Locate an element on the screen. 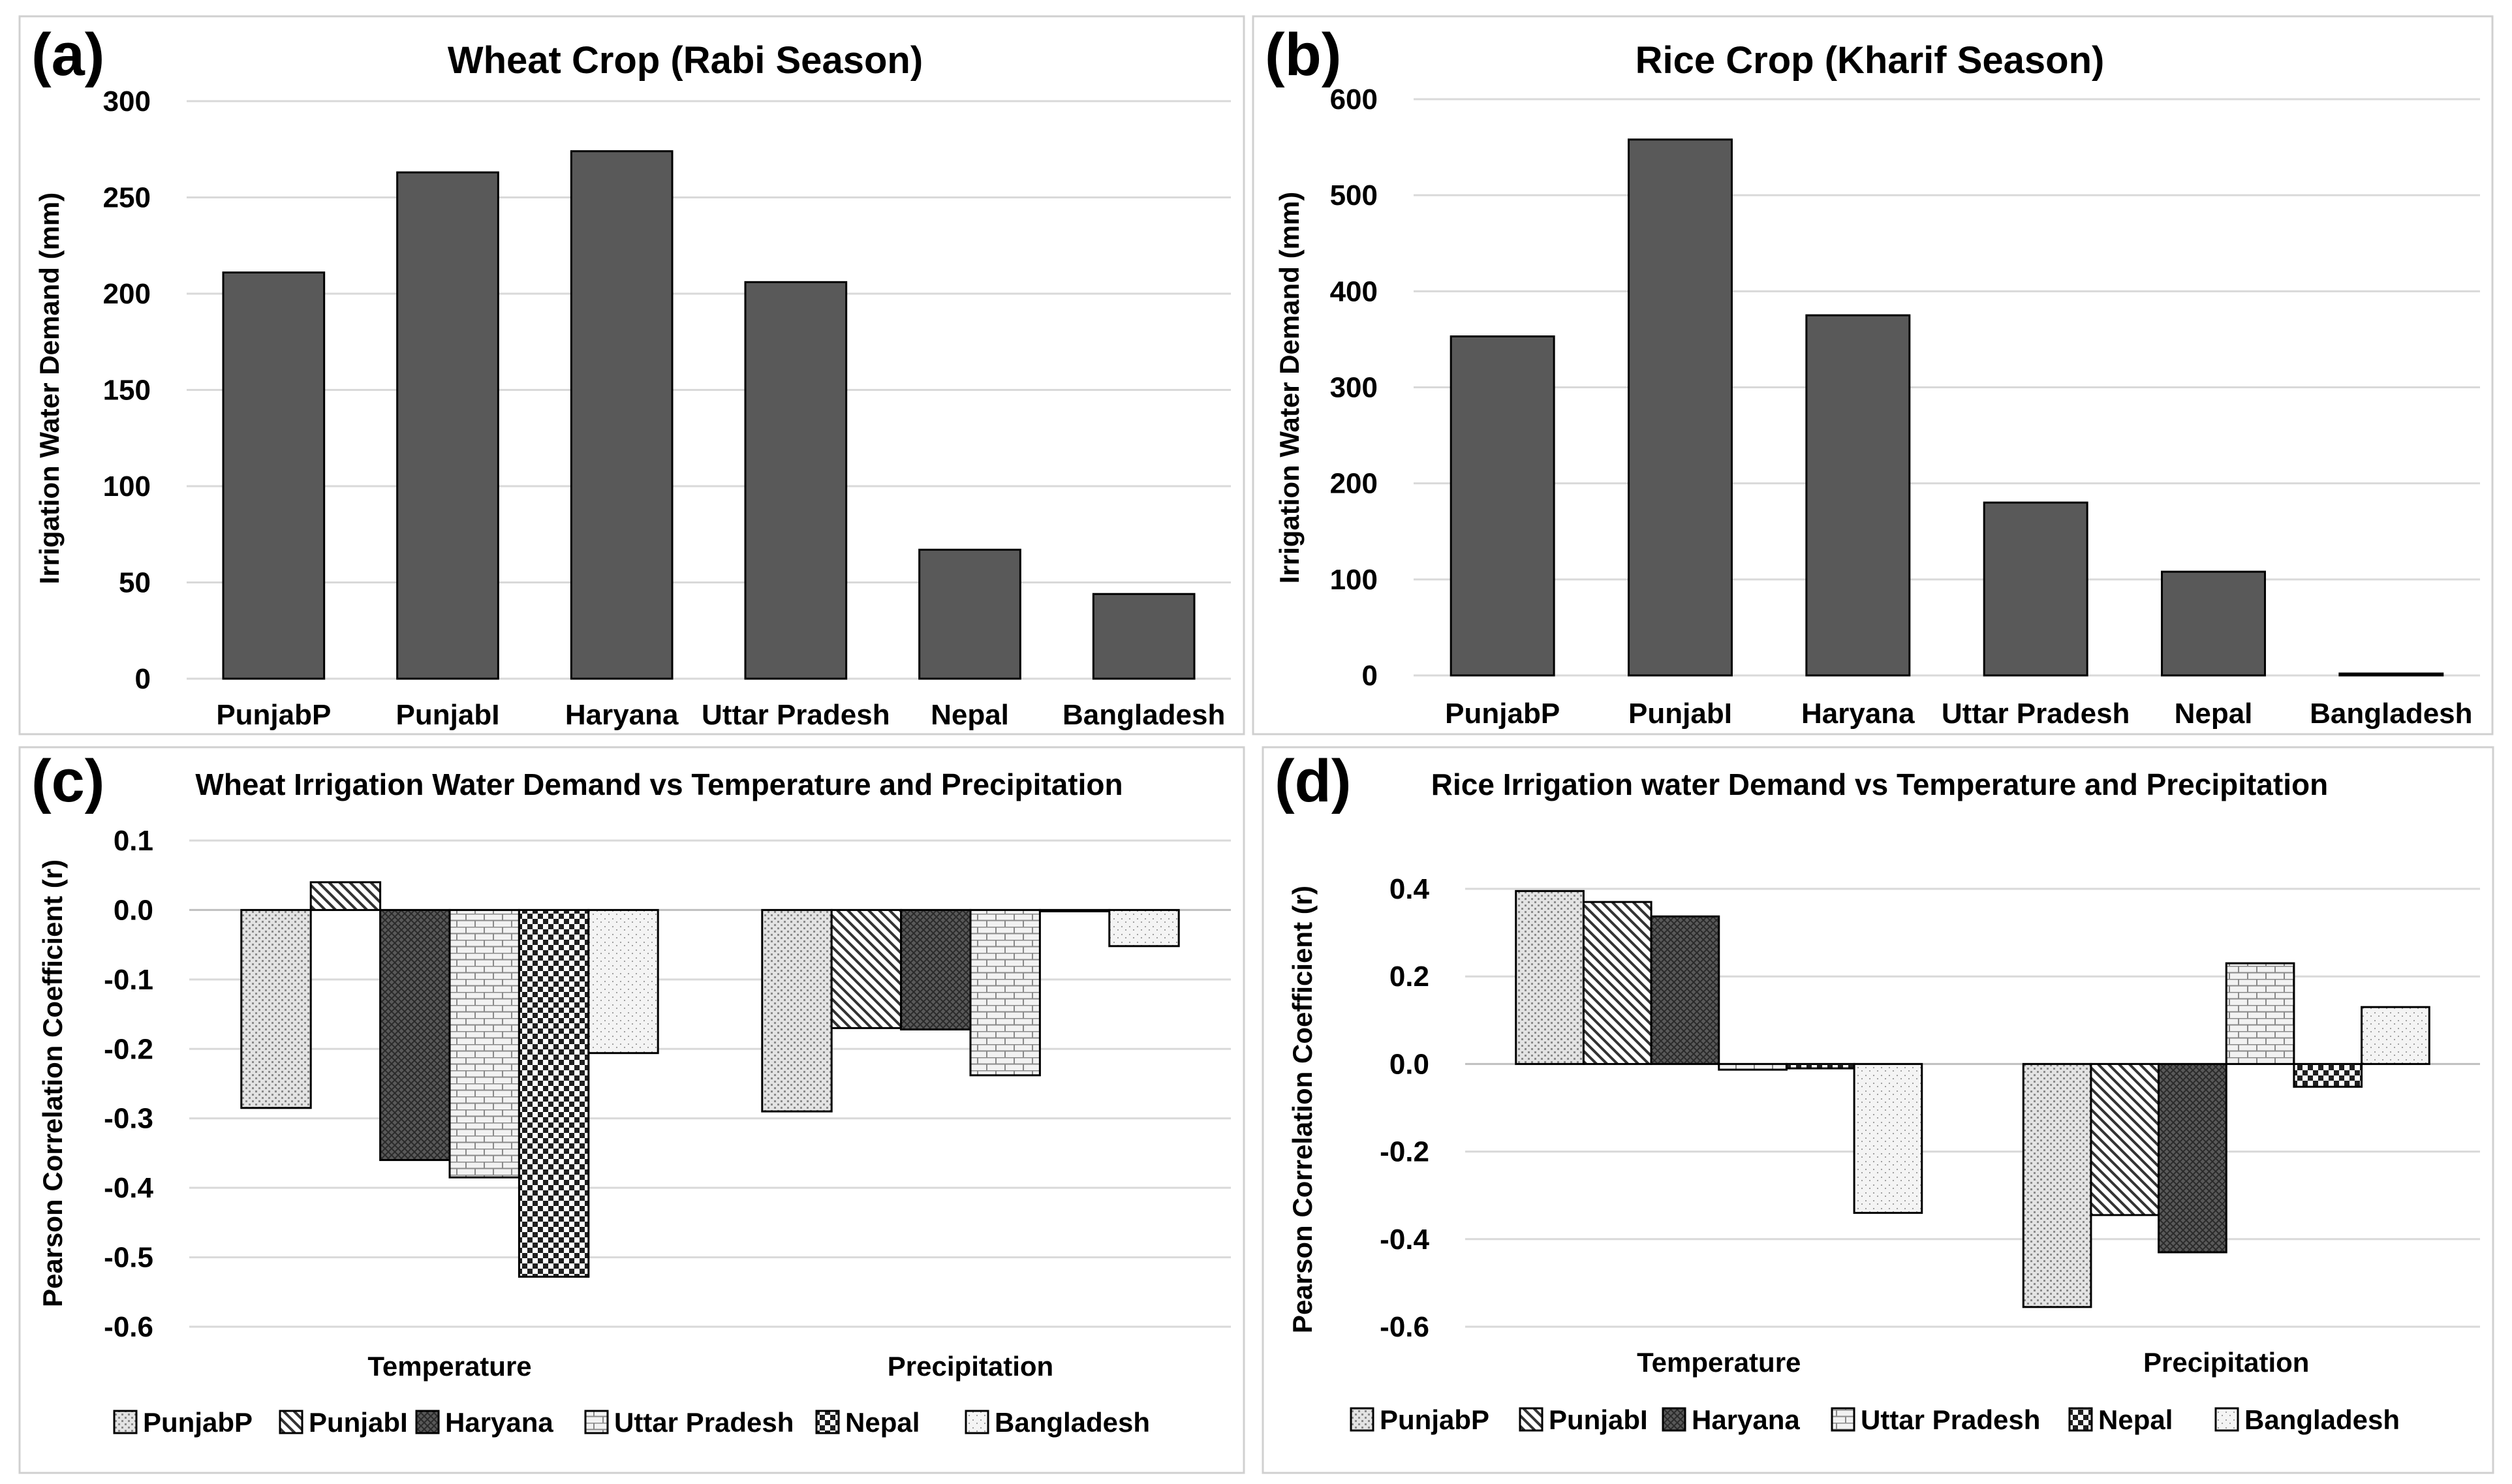  y-axis-label: Irrigation Water Demand (mm) is located at coordinates (1289, 388).